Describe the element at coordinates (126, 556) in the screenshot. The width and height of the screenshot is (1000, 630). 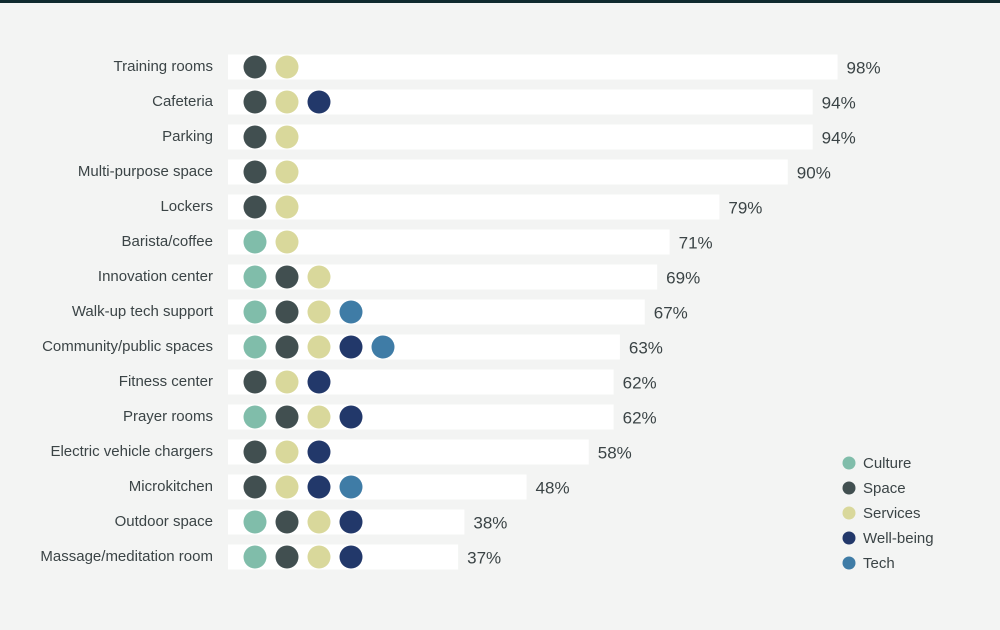
I see `category-label: Massage/meditation room` at that location.